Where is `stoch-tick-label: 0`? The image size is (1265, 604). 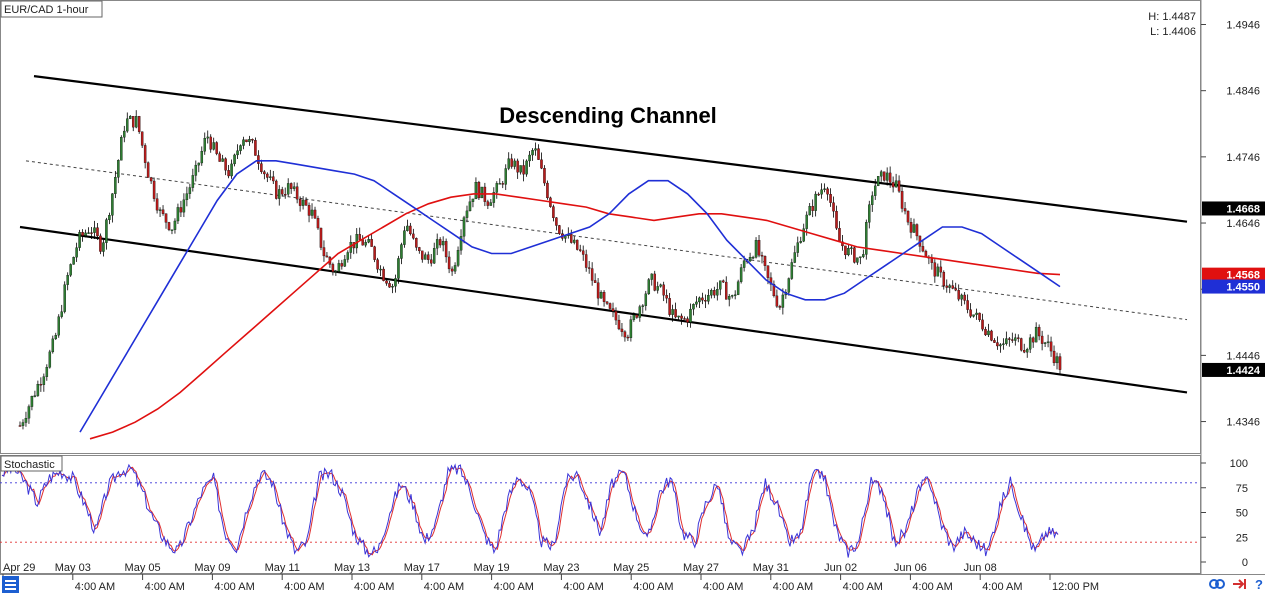
stoch-tick-label: 0 is located at coordinates (1245, 563).